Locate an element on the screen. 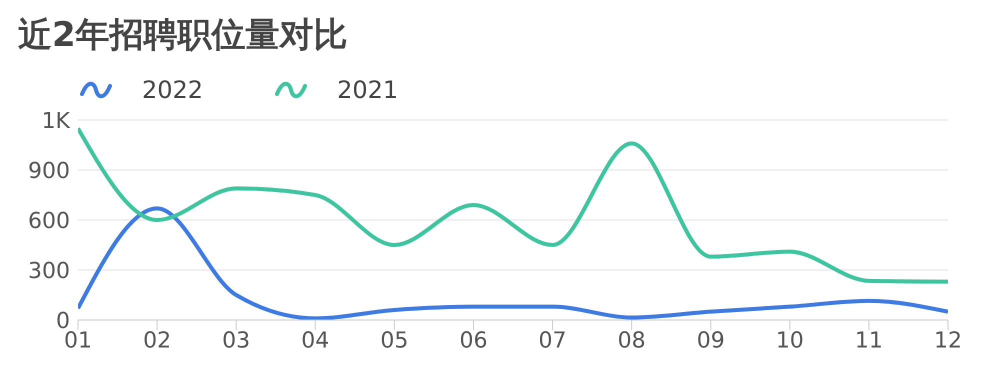 This screenshot has width=996, height=390. legend-label: 2021 is located at coordinates (367, 90).